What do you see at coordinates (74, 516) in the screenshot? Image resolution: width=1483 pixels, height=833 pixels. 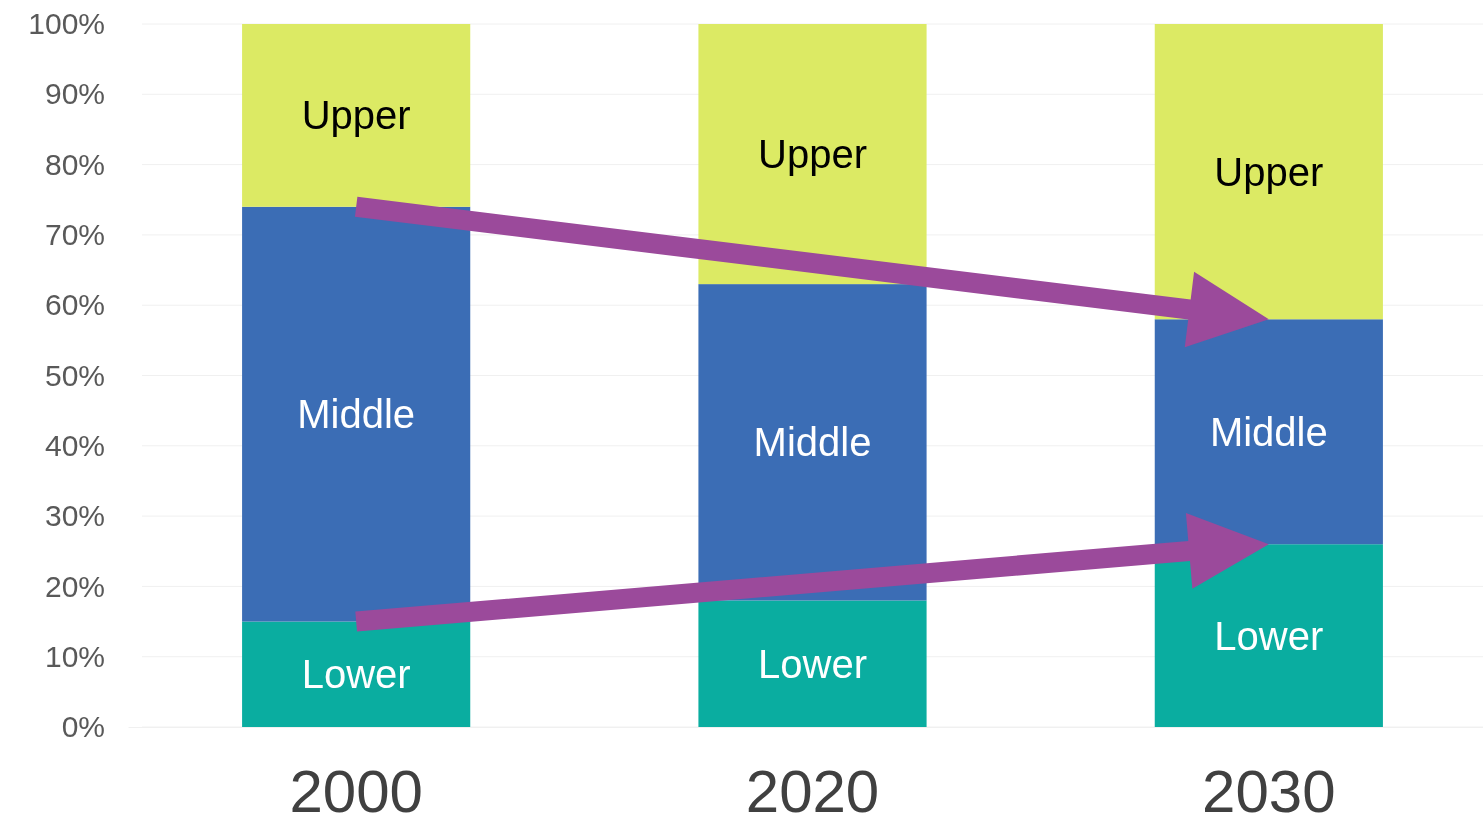 I see `y-tick-label: 30%` at bounding box center [74, 516].